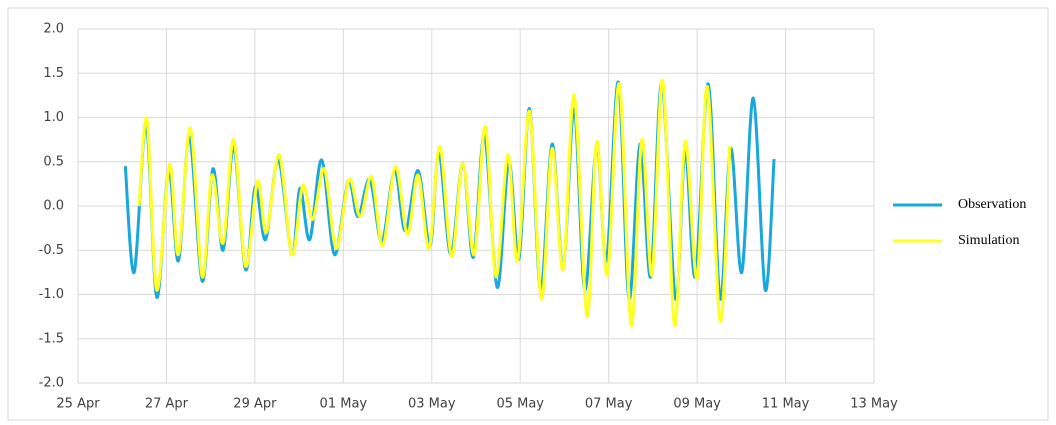 The image size is (1056, 425). What do you see at coordinates (609, 404) in the screenshot?
I see `x-tick-label: 07 May` at bounding box center [609, 404].